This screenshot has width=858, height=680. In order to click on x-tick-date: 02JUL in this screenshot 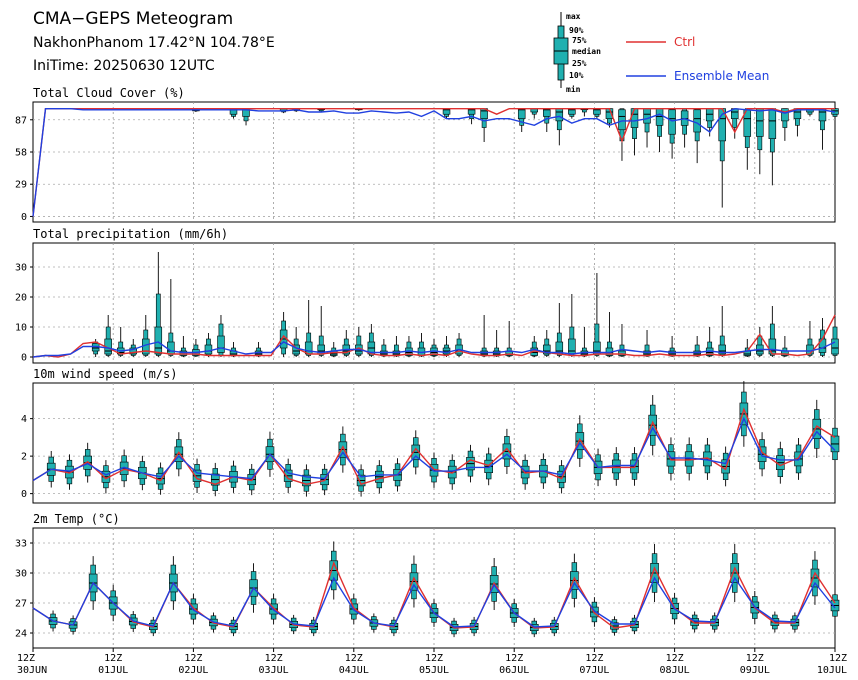, I will do `click(193, 670)`.